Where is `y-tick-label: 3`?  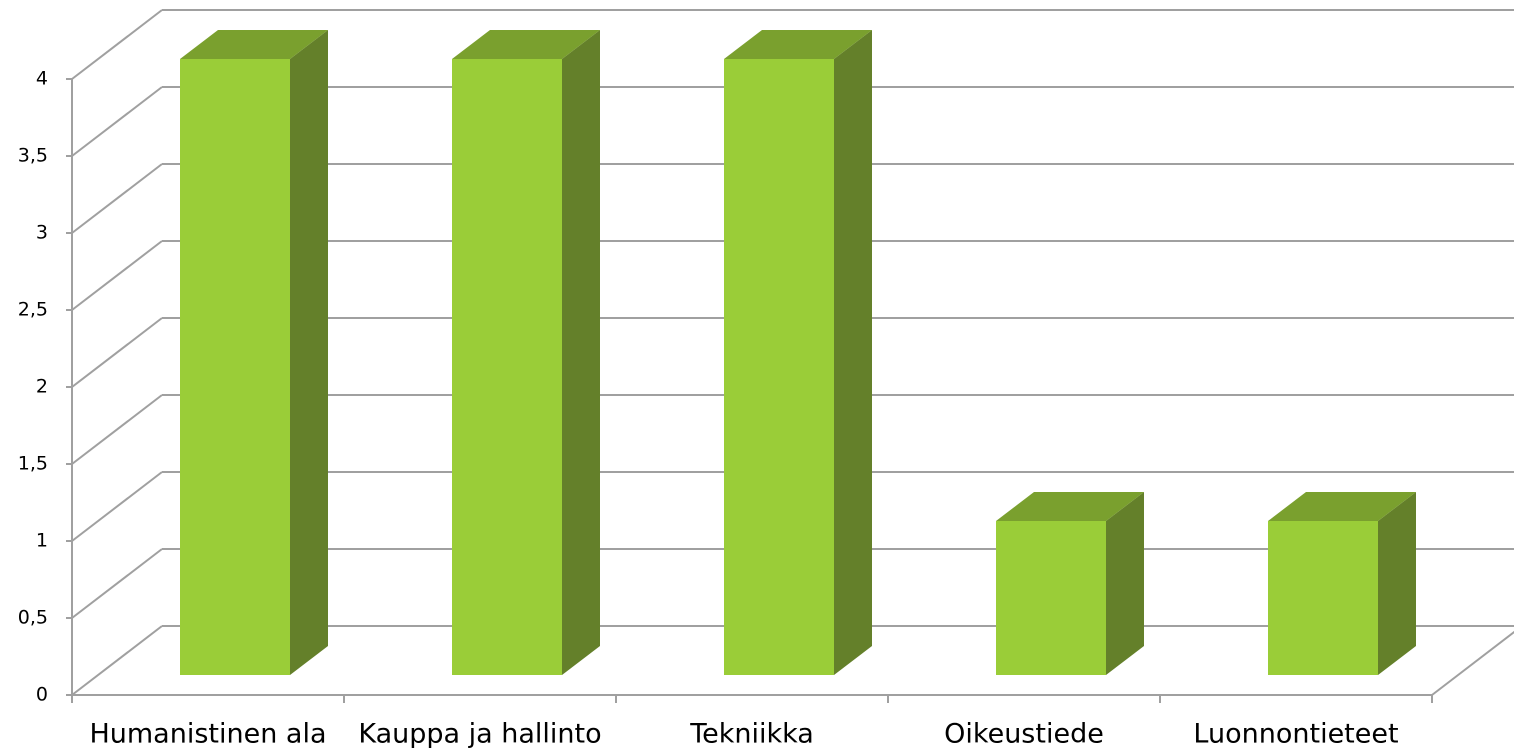 y-tick-label: 3 is located at coordinates (42, 233).